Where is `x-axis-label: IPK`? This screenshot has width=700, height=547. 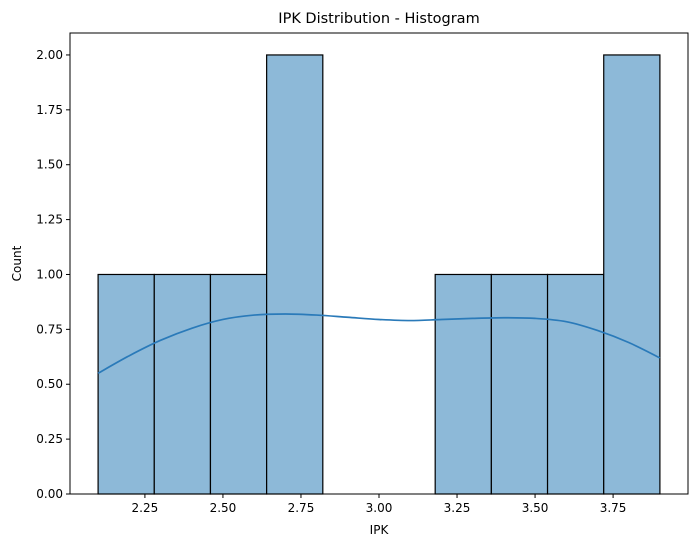
x-axis-label: IPK is located at coordinates (380, 530).